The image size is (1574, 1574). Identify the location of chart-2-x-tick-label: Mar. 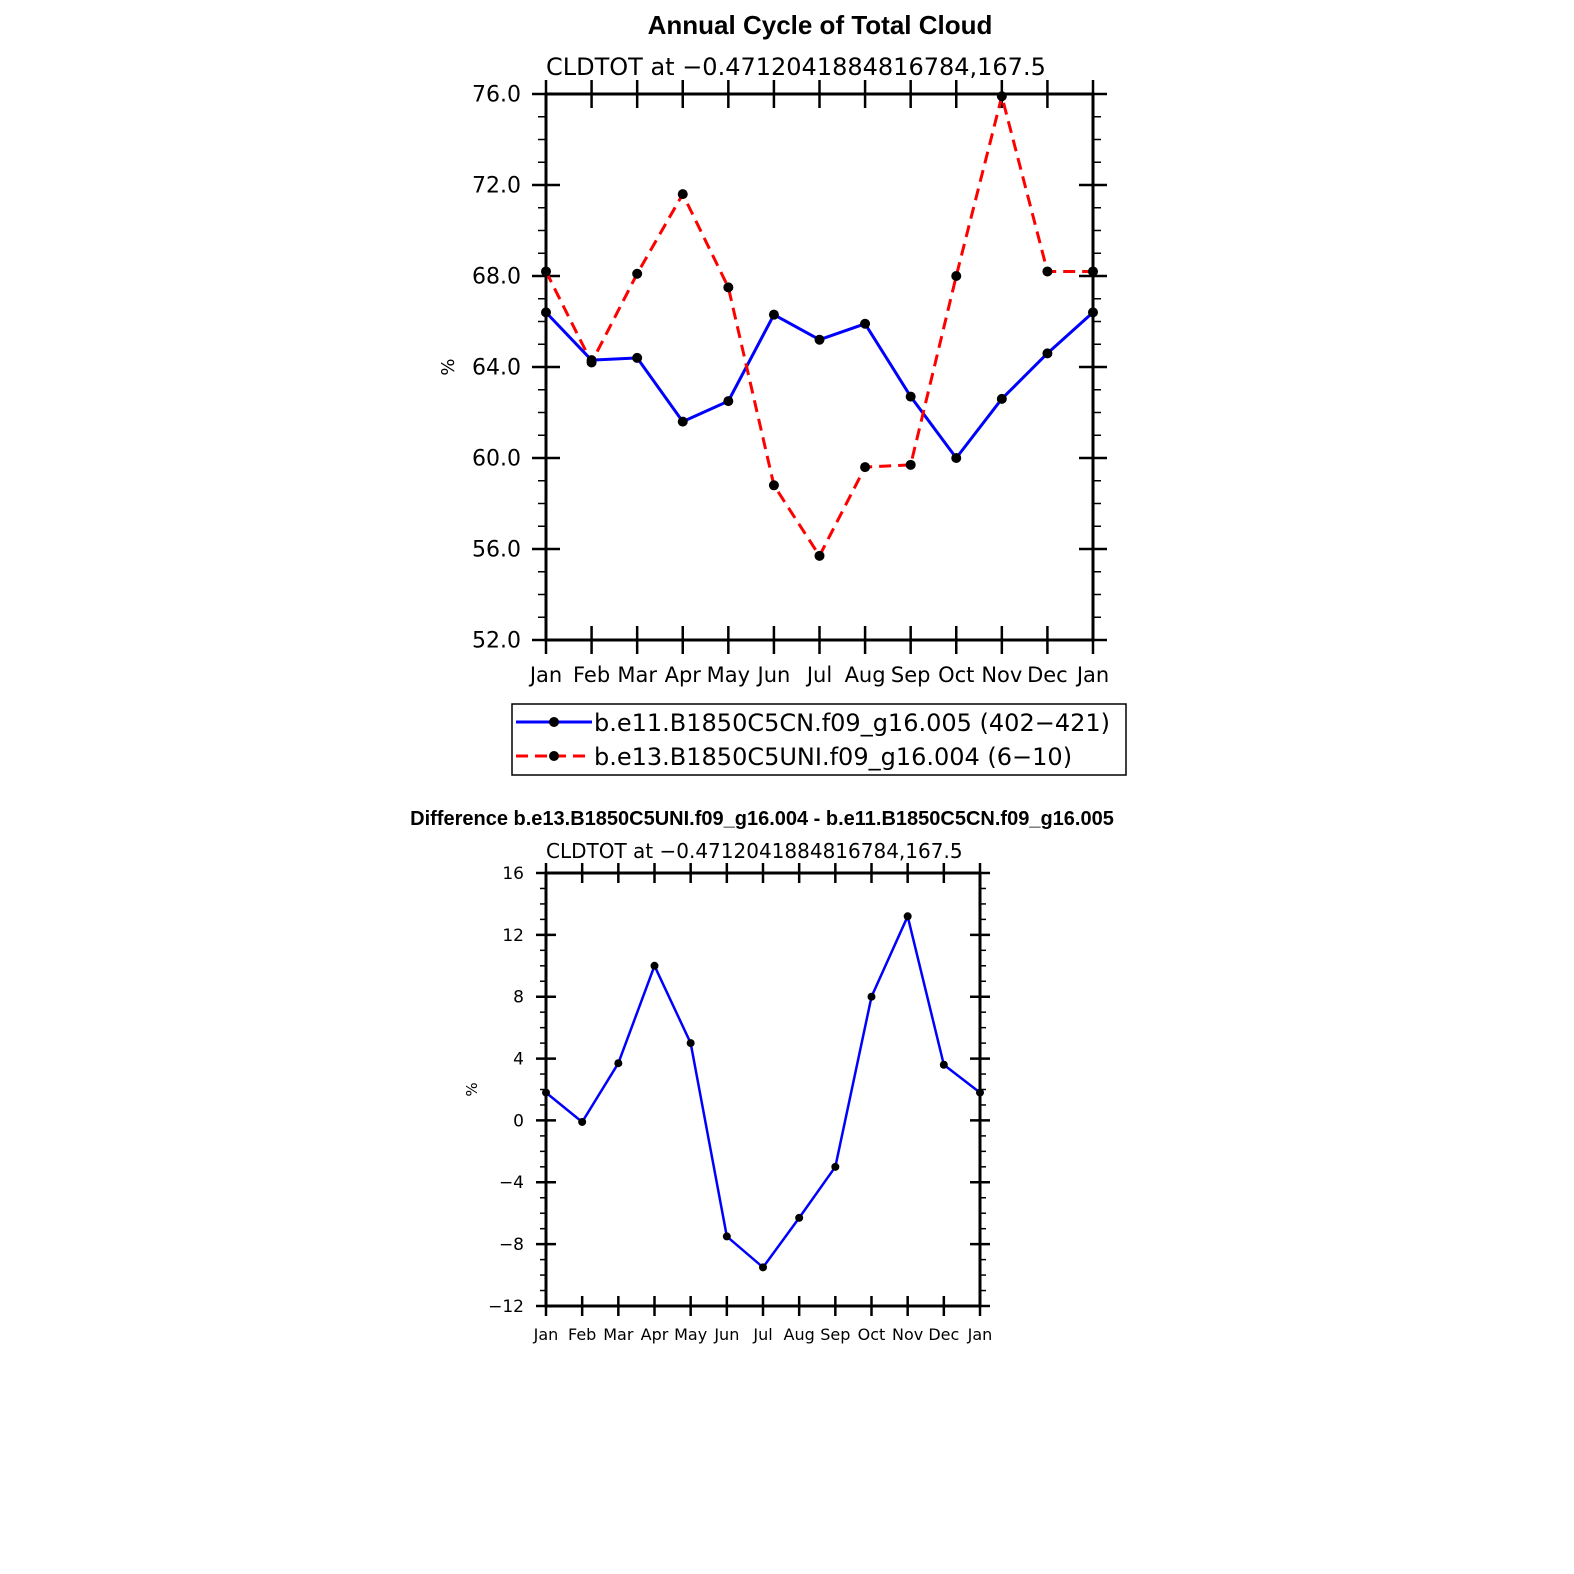
(618, 1334).